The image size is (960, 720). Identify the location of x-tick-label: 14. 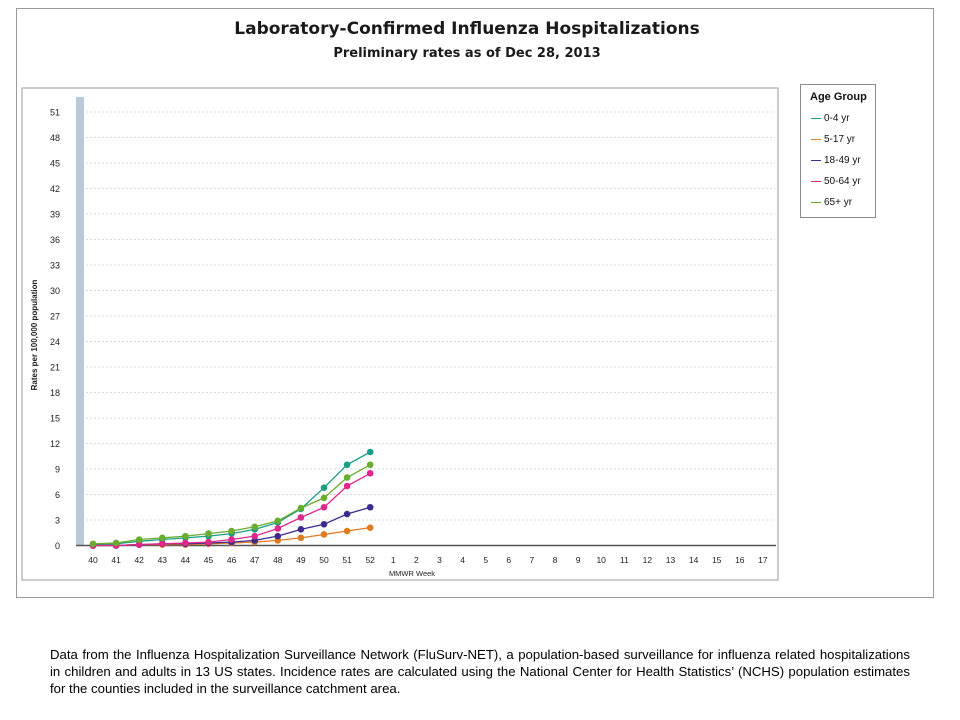
(694, 560).